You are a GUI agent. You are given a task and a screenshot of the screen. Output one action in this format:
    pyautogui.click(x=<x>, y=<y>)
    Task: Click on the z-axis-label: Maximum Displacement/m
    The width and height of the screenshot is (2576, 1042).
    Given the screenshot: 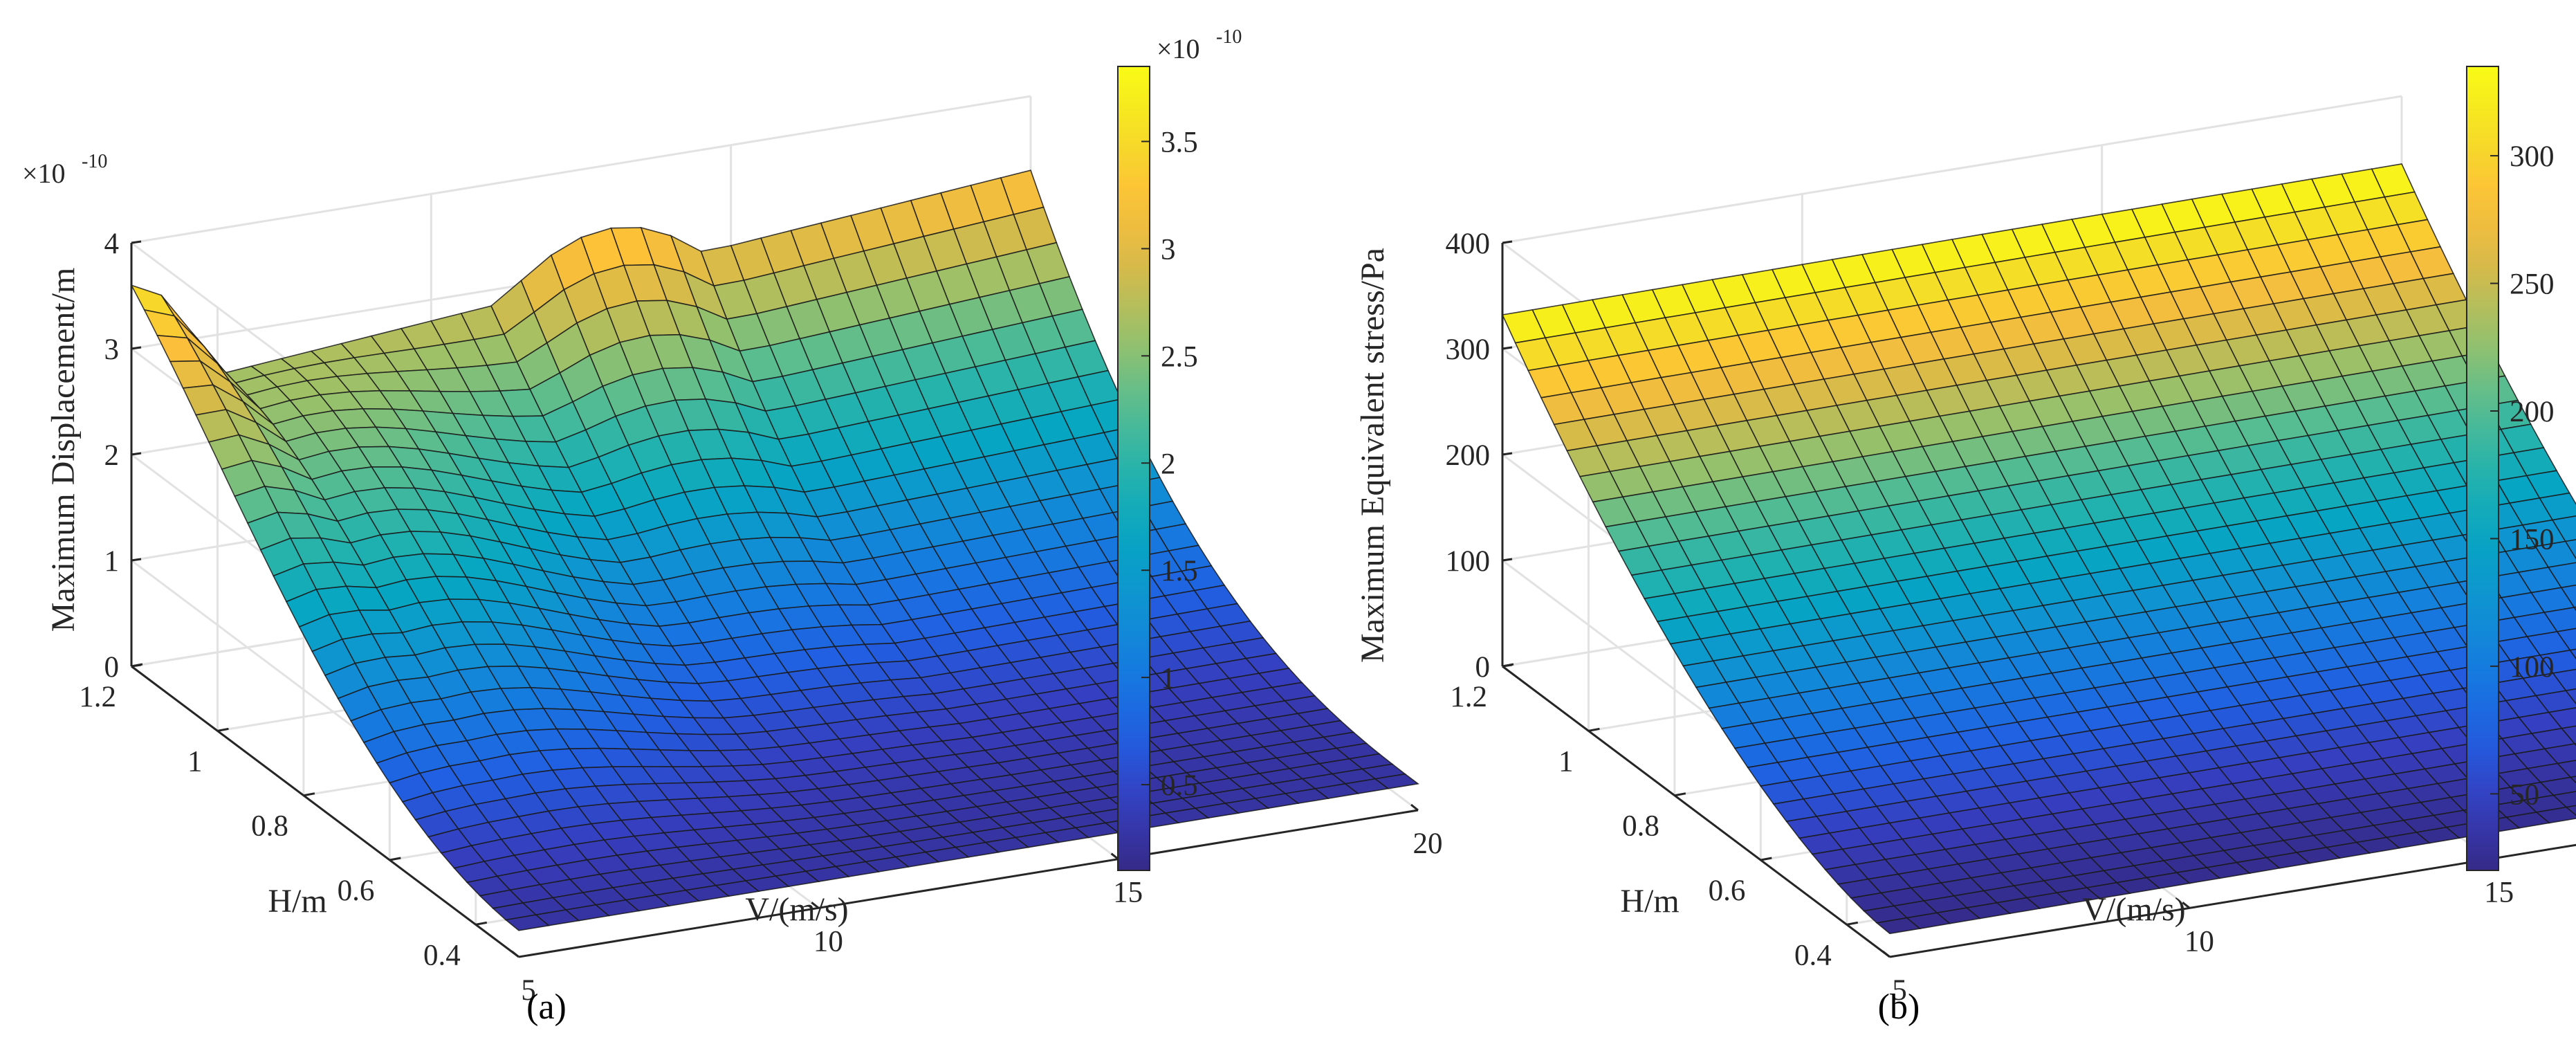 What is the action you would take?
    pyautogui.click(x=63, y=450)
    